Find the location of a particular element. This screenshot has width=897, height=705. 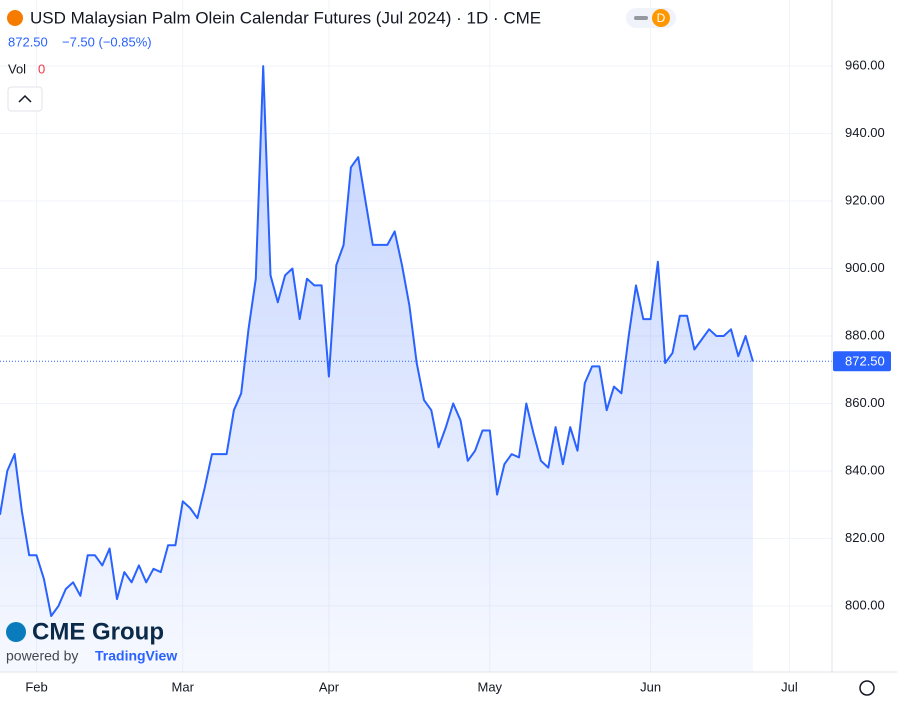

y-tick-label: 900.00 is located at coordinates (865, 267).